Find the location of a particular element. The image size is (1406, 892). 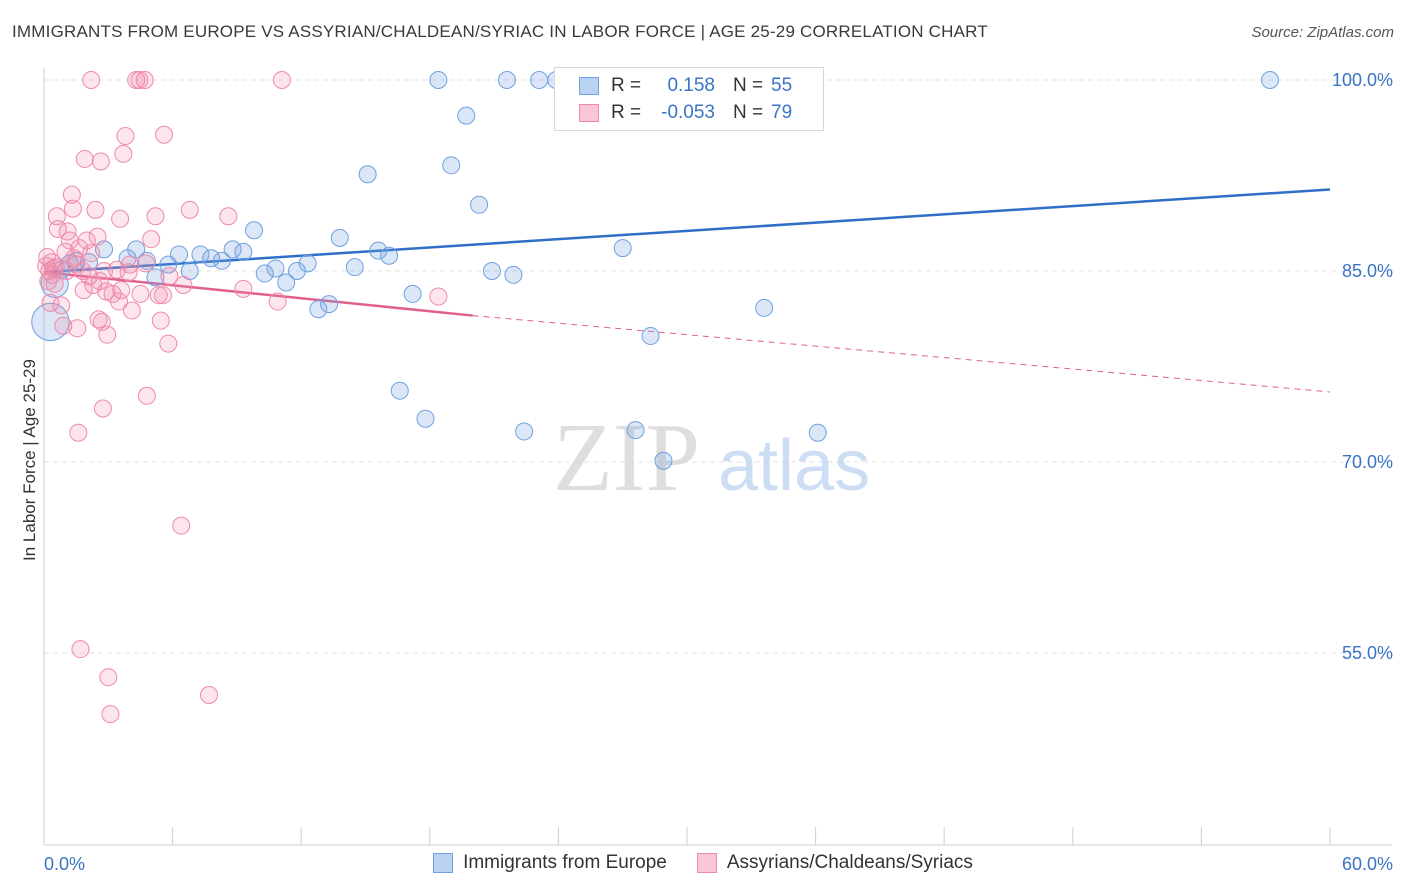

r-value: -0.053 is located at coordinates (688, 112).